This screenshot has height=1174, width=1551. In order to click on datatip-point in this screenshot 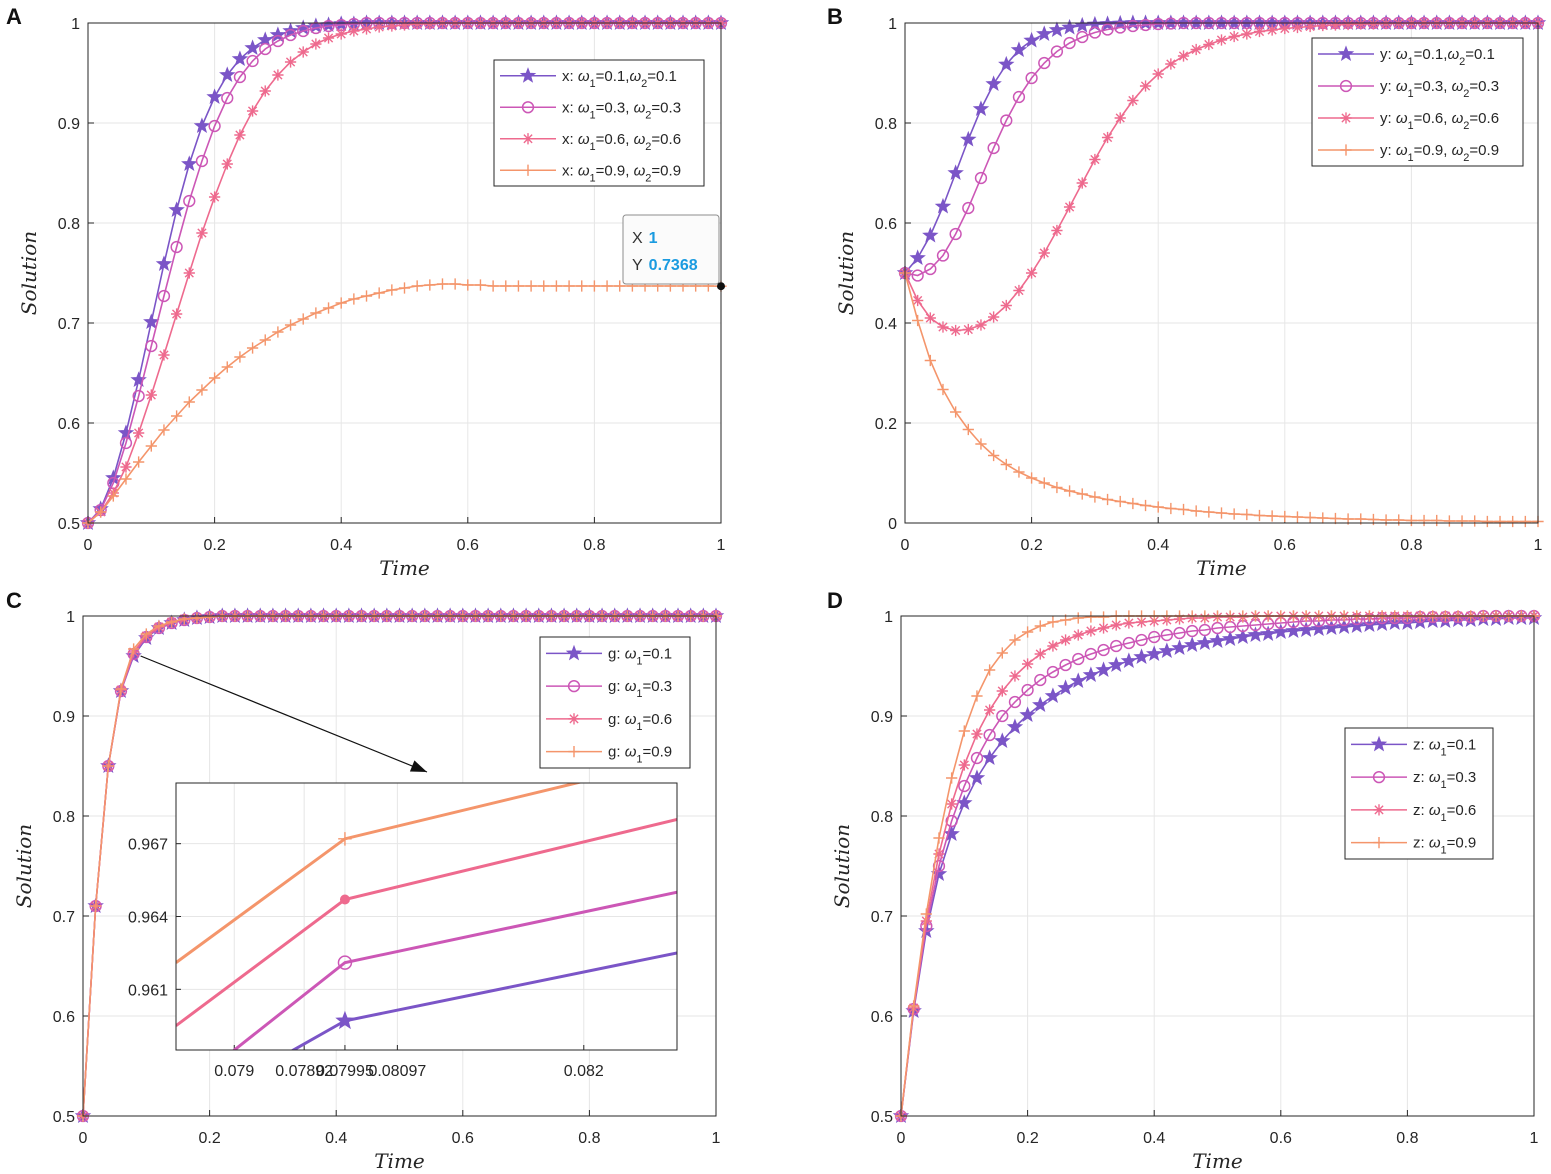, I will do `click(721, 286)`.